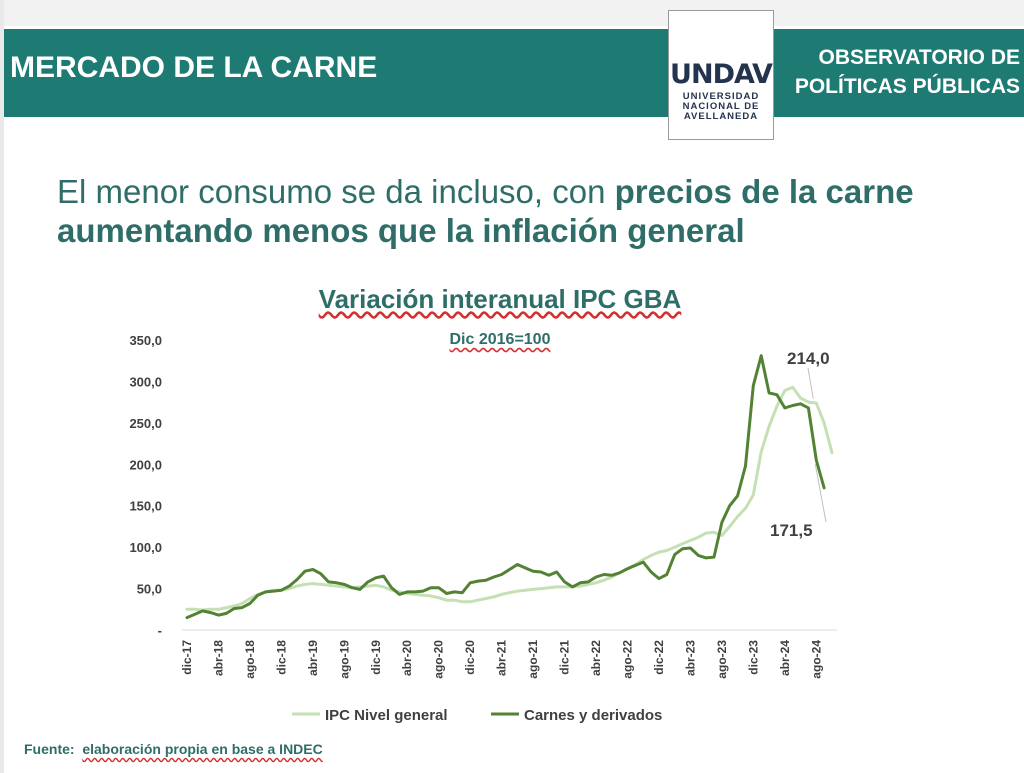  What do you see at coordinates (145, 464) in the screenshot?
I see `y-tick-label: 200,0` at bounding box center [145, 464].